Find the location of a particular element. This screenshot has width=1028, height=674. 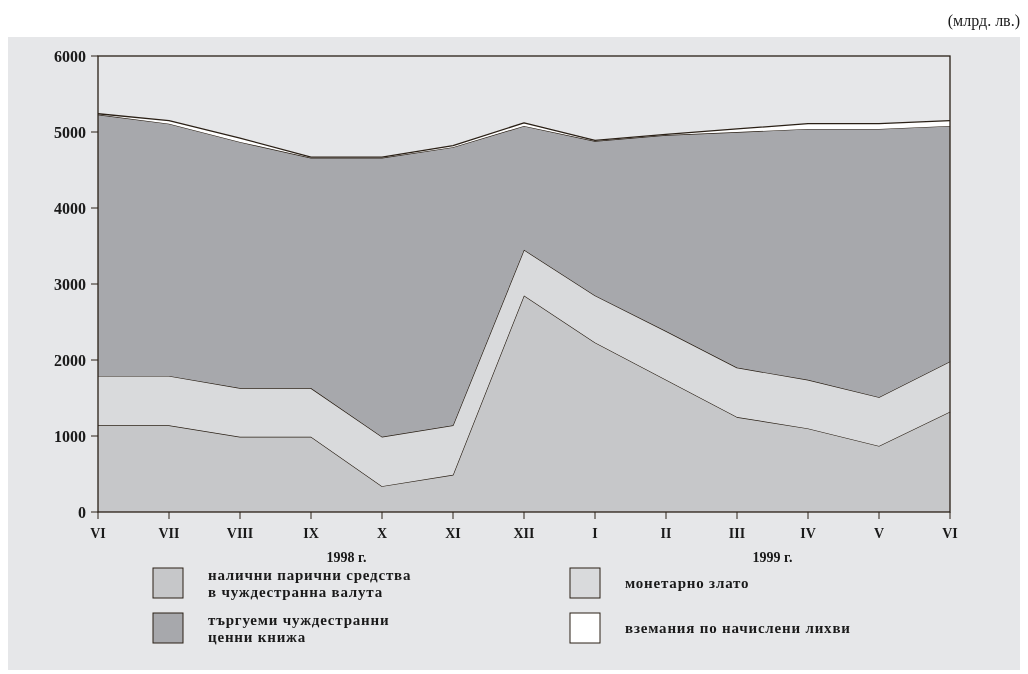

legend-label: търгуеми чуждестранни ценни книжа is located at coordinates (299, 628).